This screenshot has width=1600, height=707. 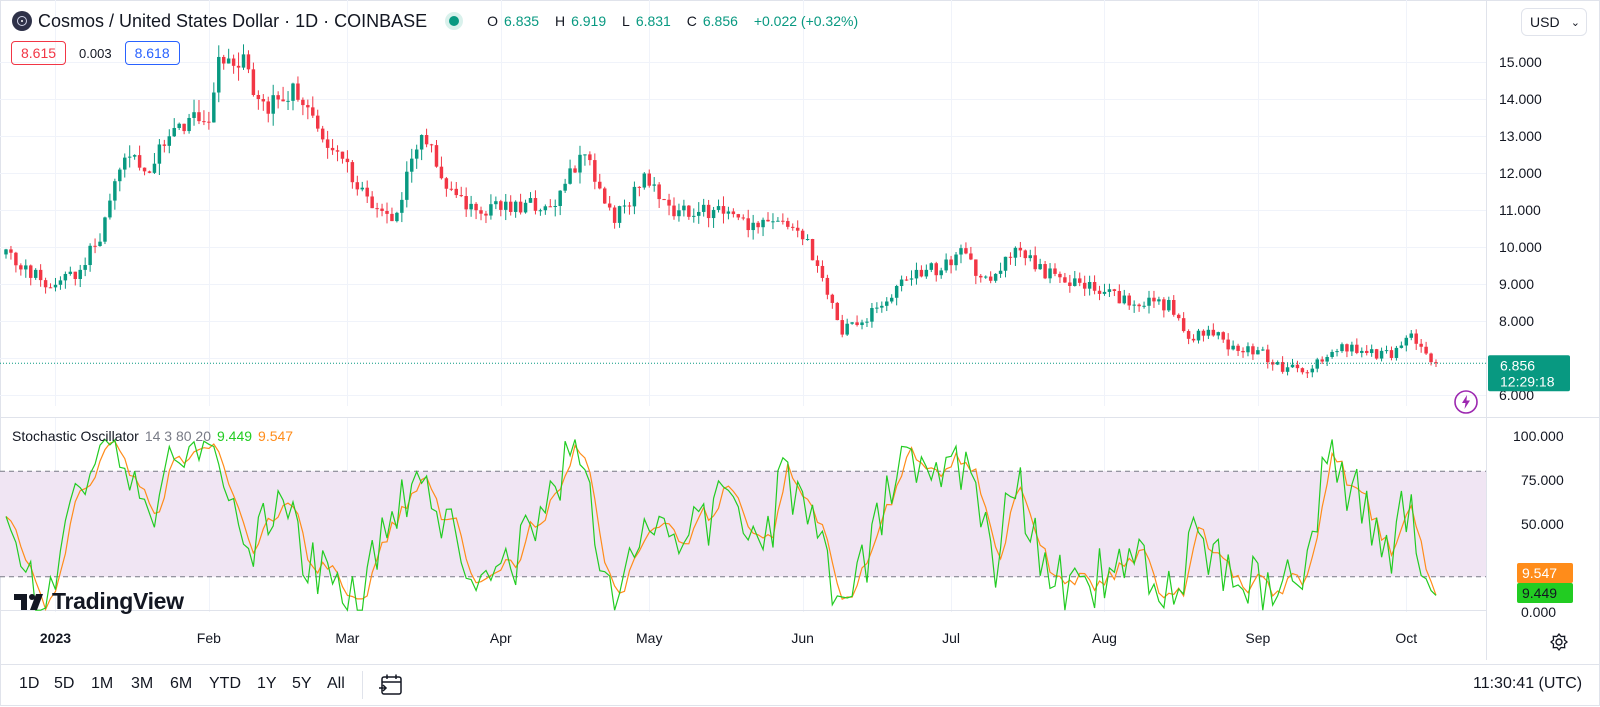 I want to click on currency-label: USD, so click(x=1545, y=22).